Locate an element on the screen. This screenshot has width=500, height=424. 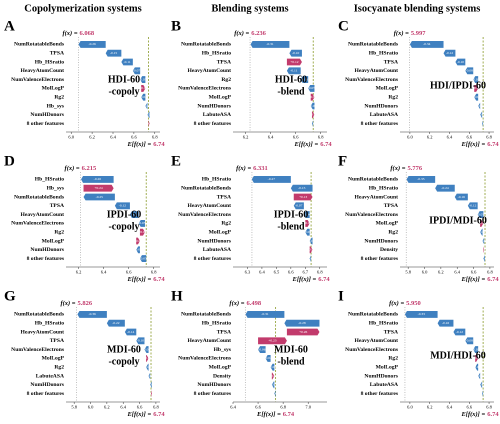
fx-label: f(x) = 6.498 is located at coordinates (245, 303).